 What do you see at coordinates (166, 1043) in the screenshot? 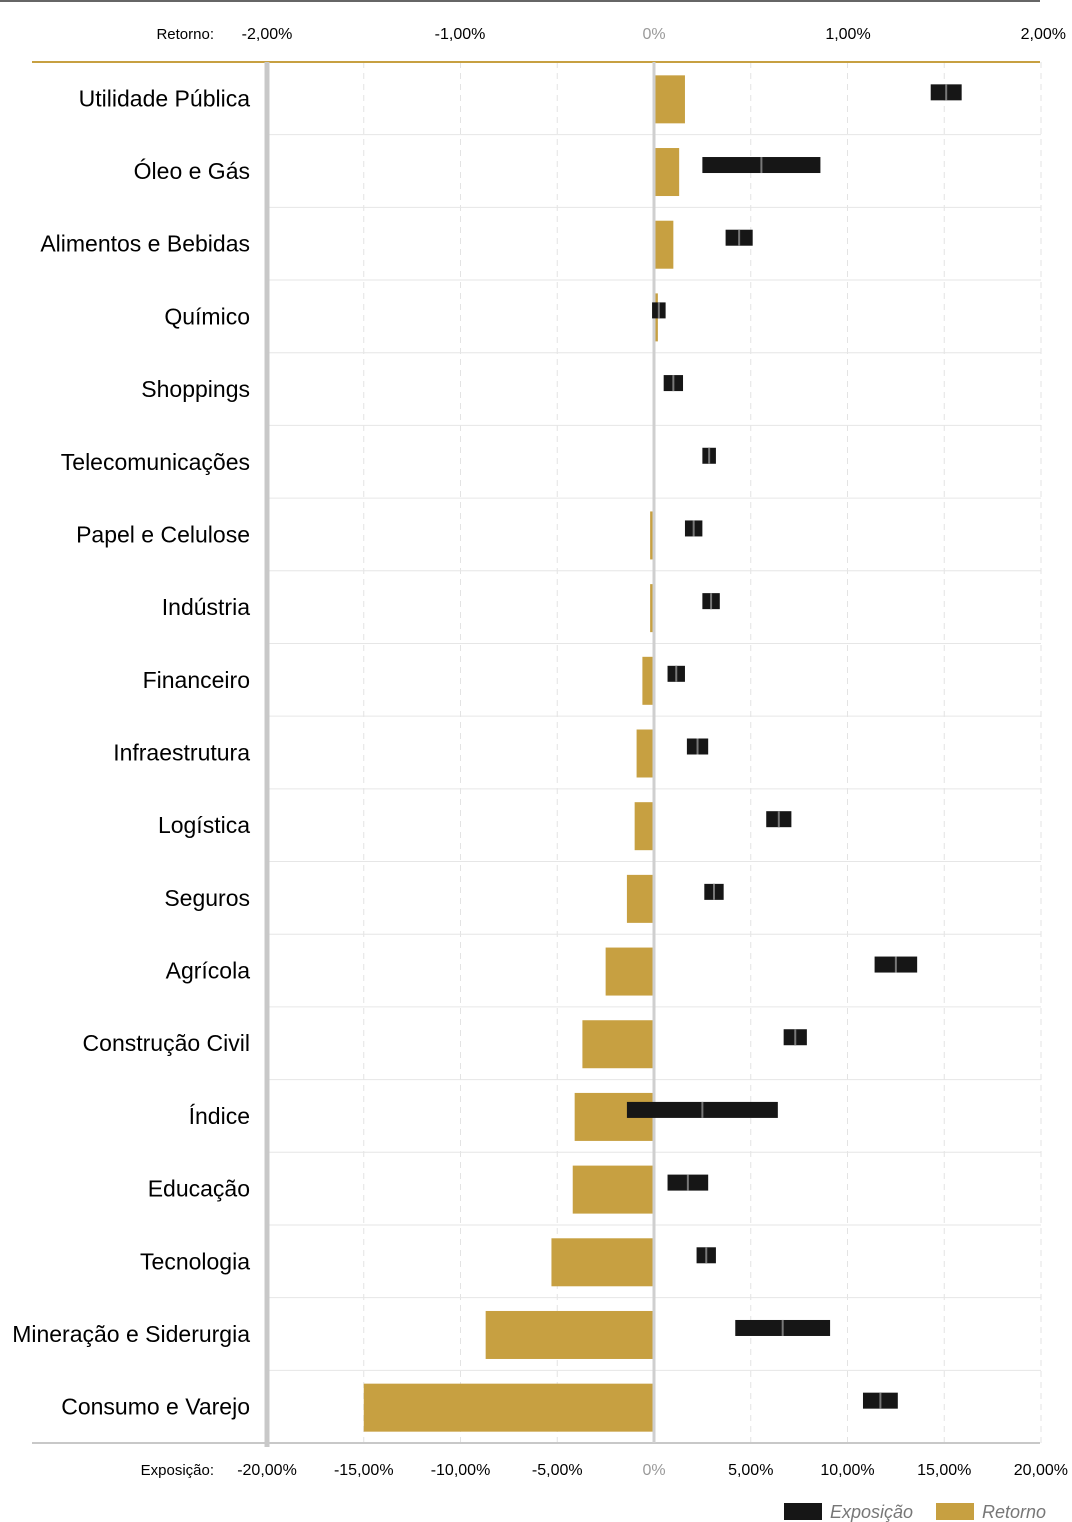
I see `category-label: Construção Civil` at bounding box center [166, 1043].